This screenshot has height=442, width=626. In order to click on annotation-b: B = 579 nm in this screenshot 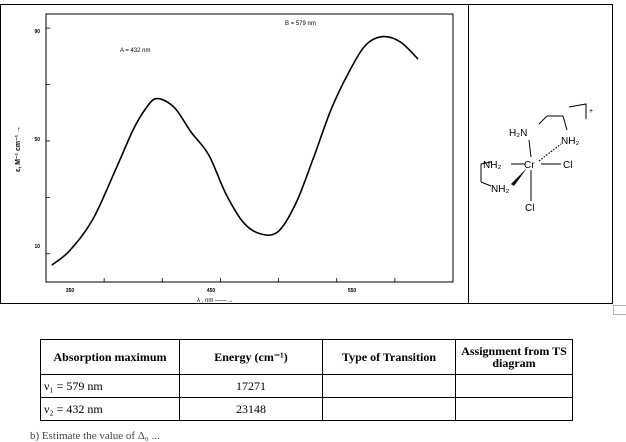, I will do `click(300, 24)`.